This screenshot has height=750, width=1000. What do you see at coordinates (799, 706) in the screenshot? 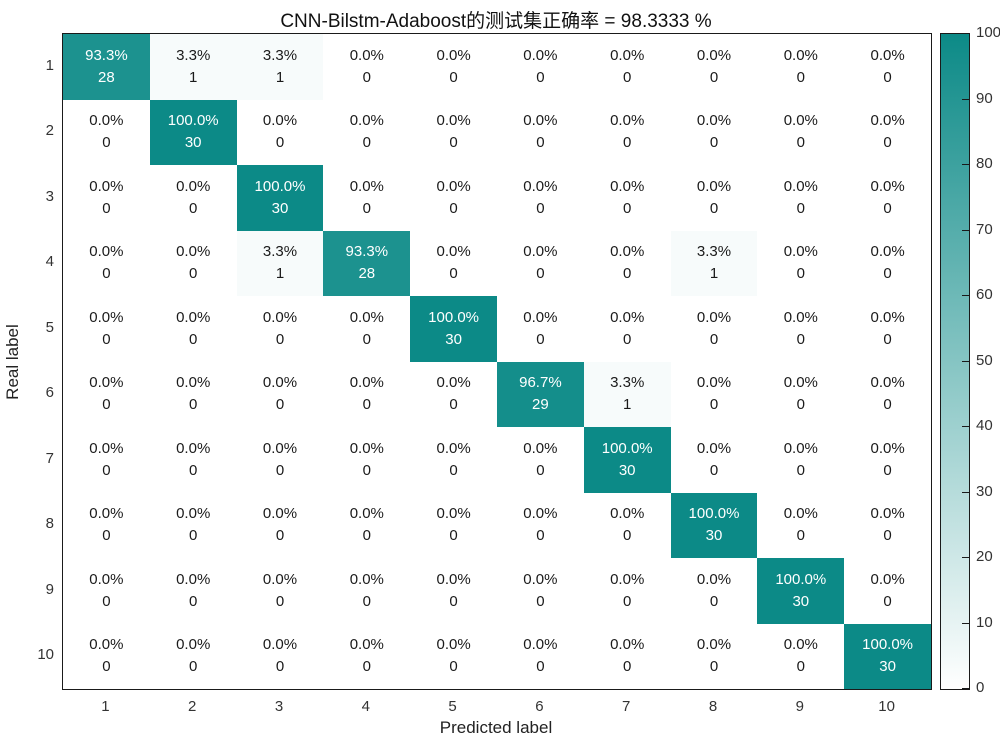
I see `x-tick-label: 9` at bounding box center [799, 706].